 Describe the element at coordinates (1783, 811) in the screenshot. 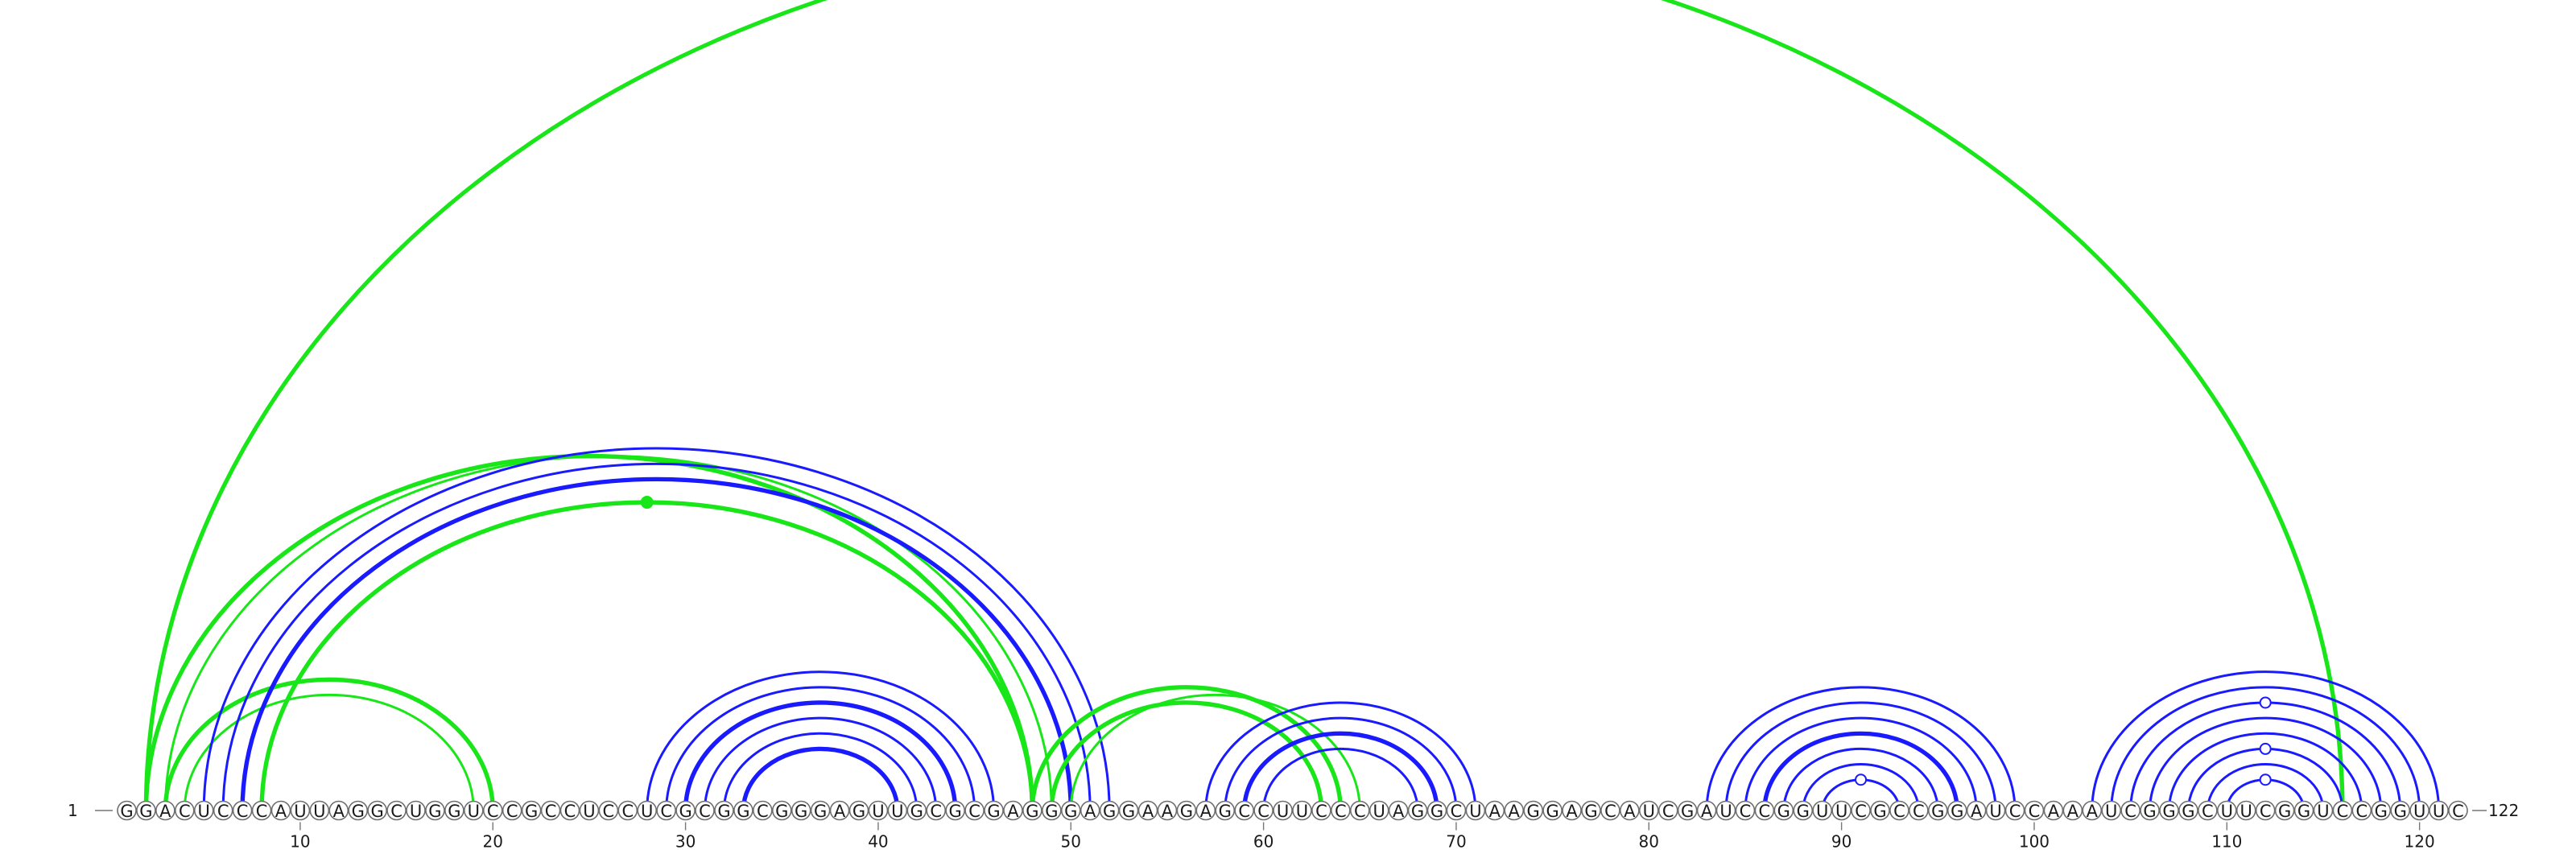

I see `nucleotide-87: G` at that location.